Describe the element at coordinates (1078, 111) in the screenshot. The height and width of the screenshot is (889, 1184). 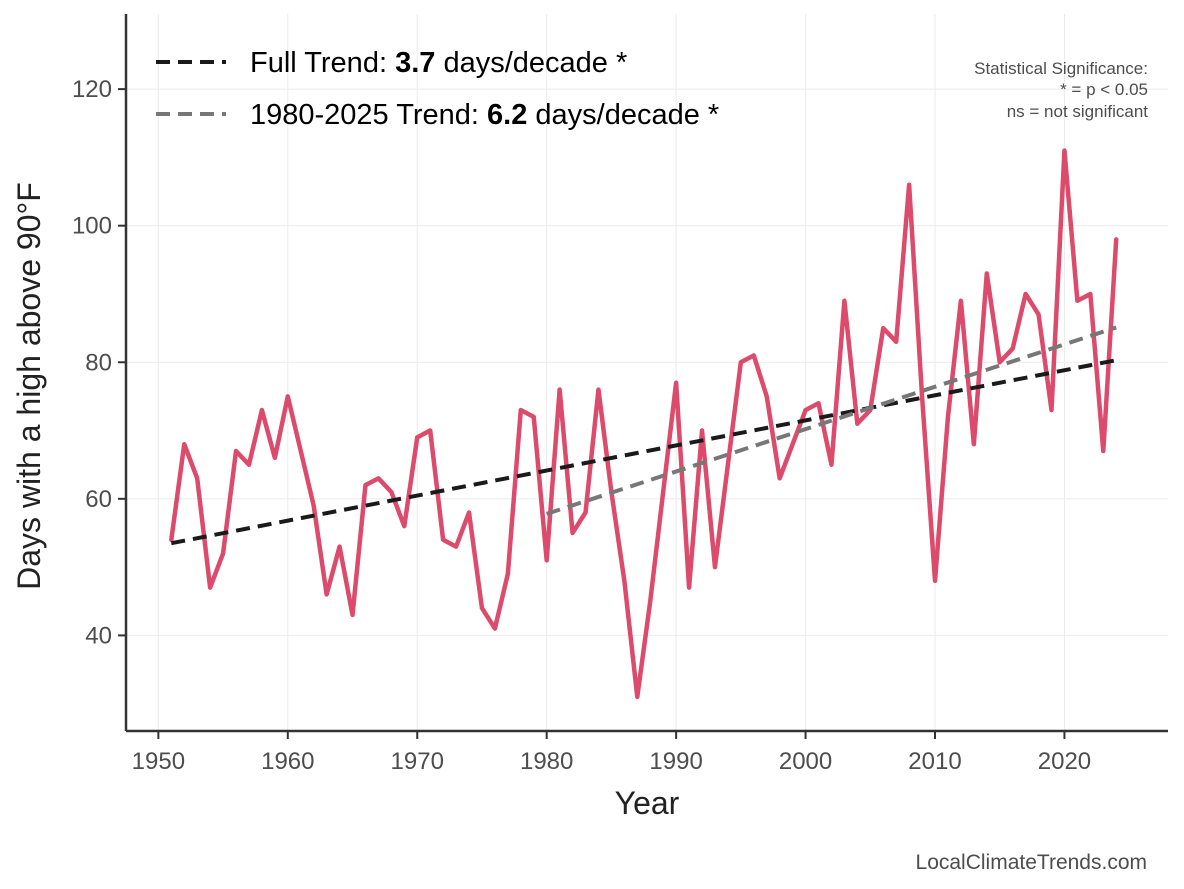
I see `significance-line-2: ns = not significant` at that location.